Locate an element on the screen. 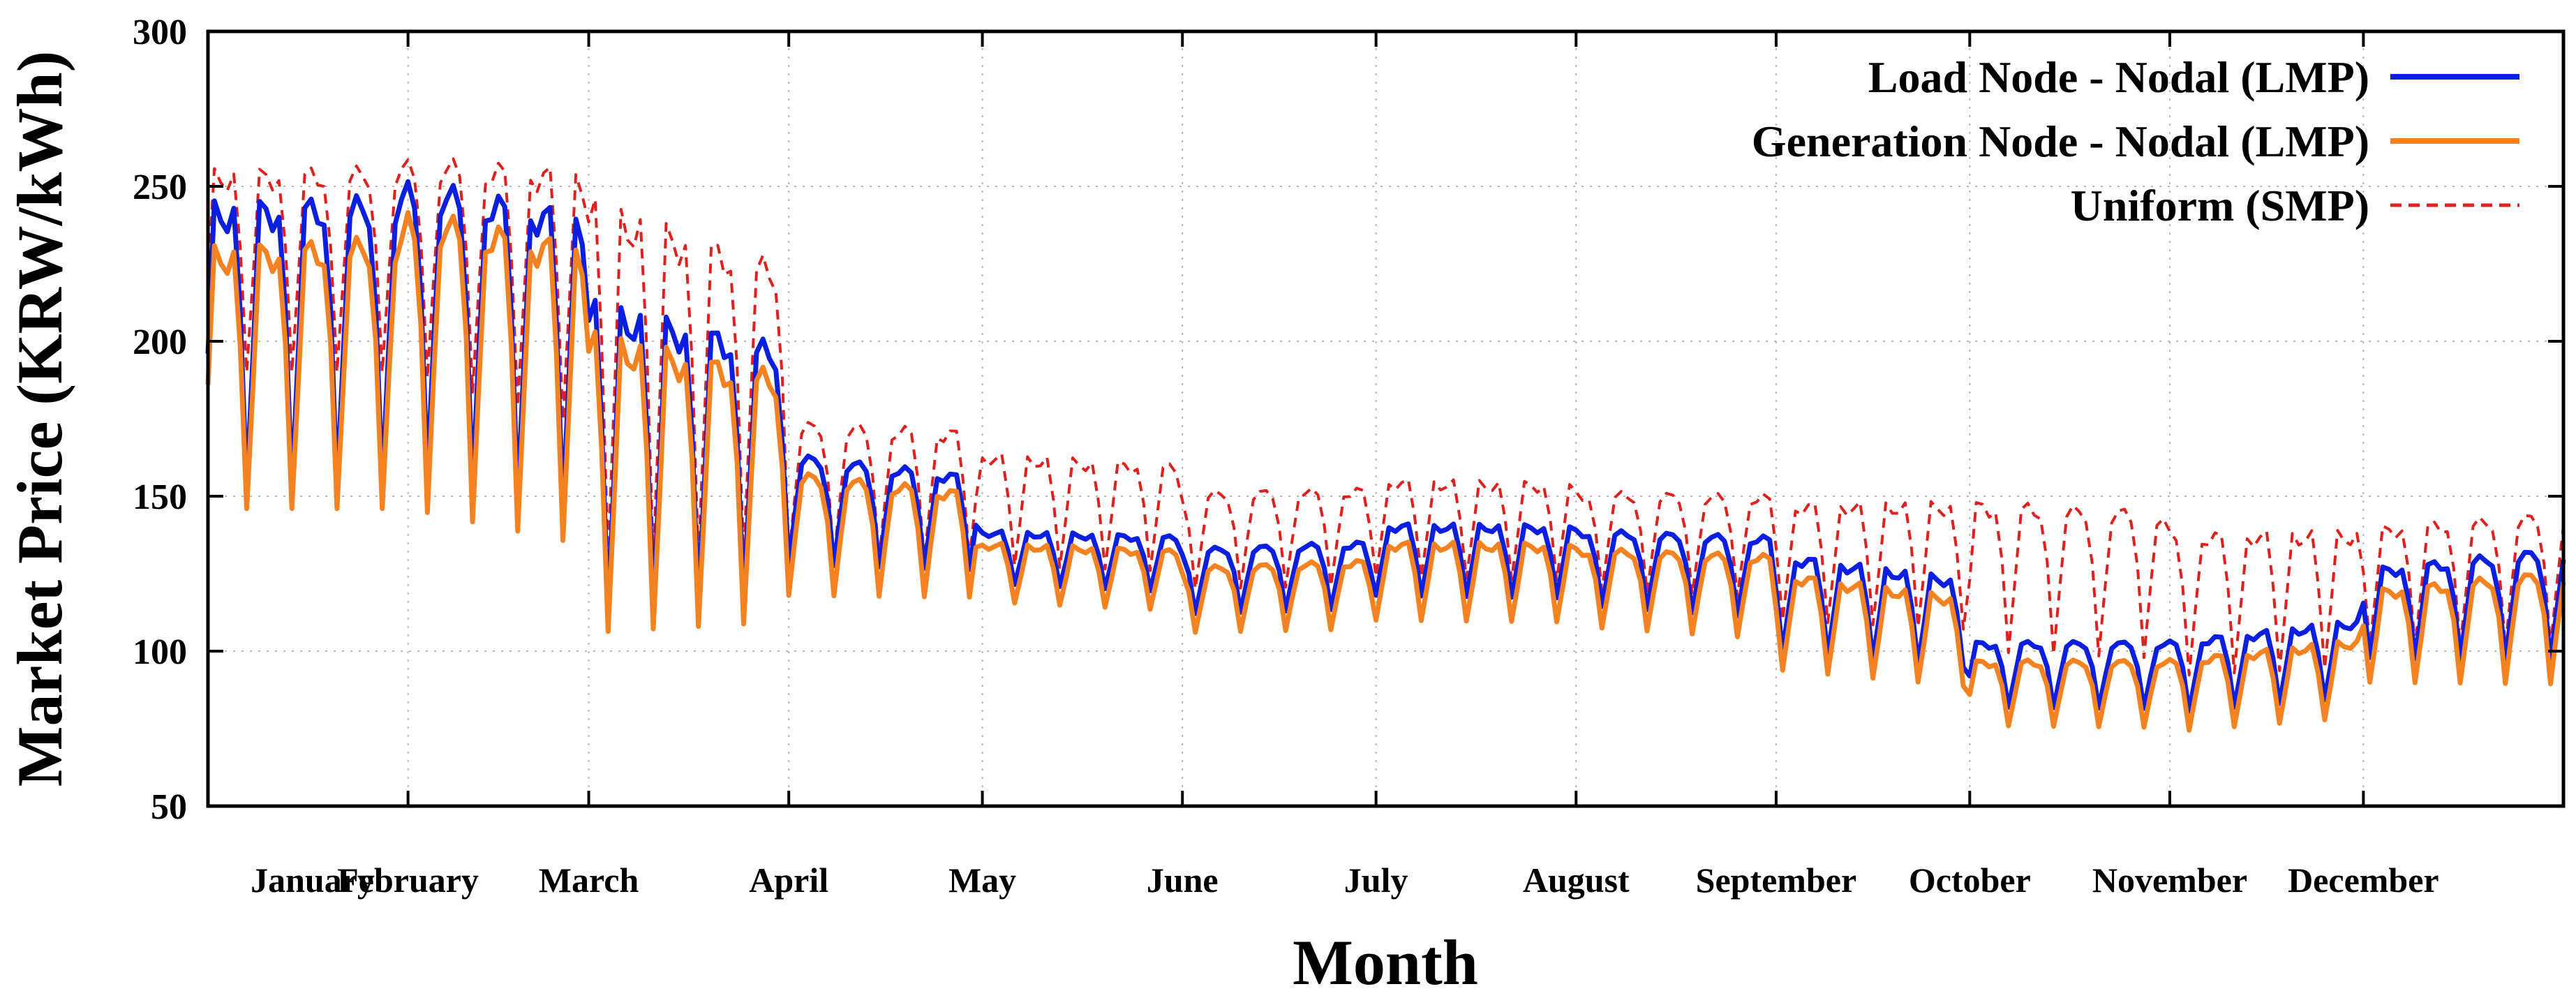 Image resolution: width=2576 pixels, height=1005 pixels. x-tick-label: September is located at coordinates (1777, 880).